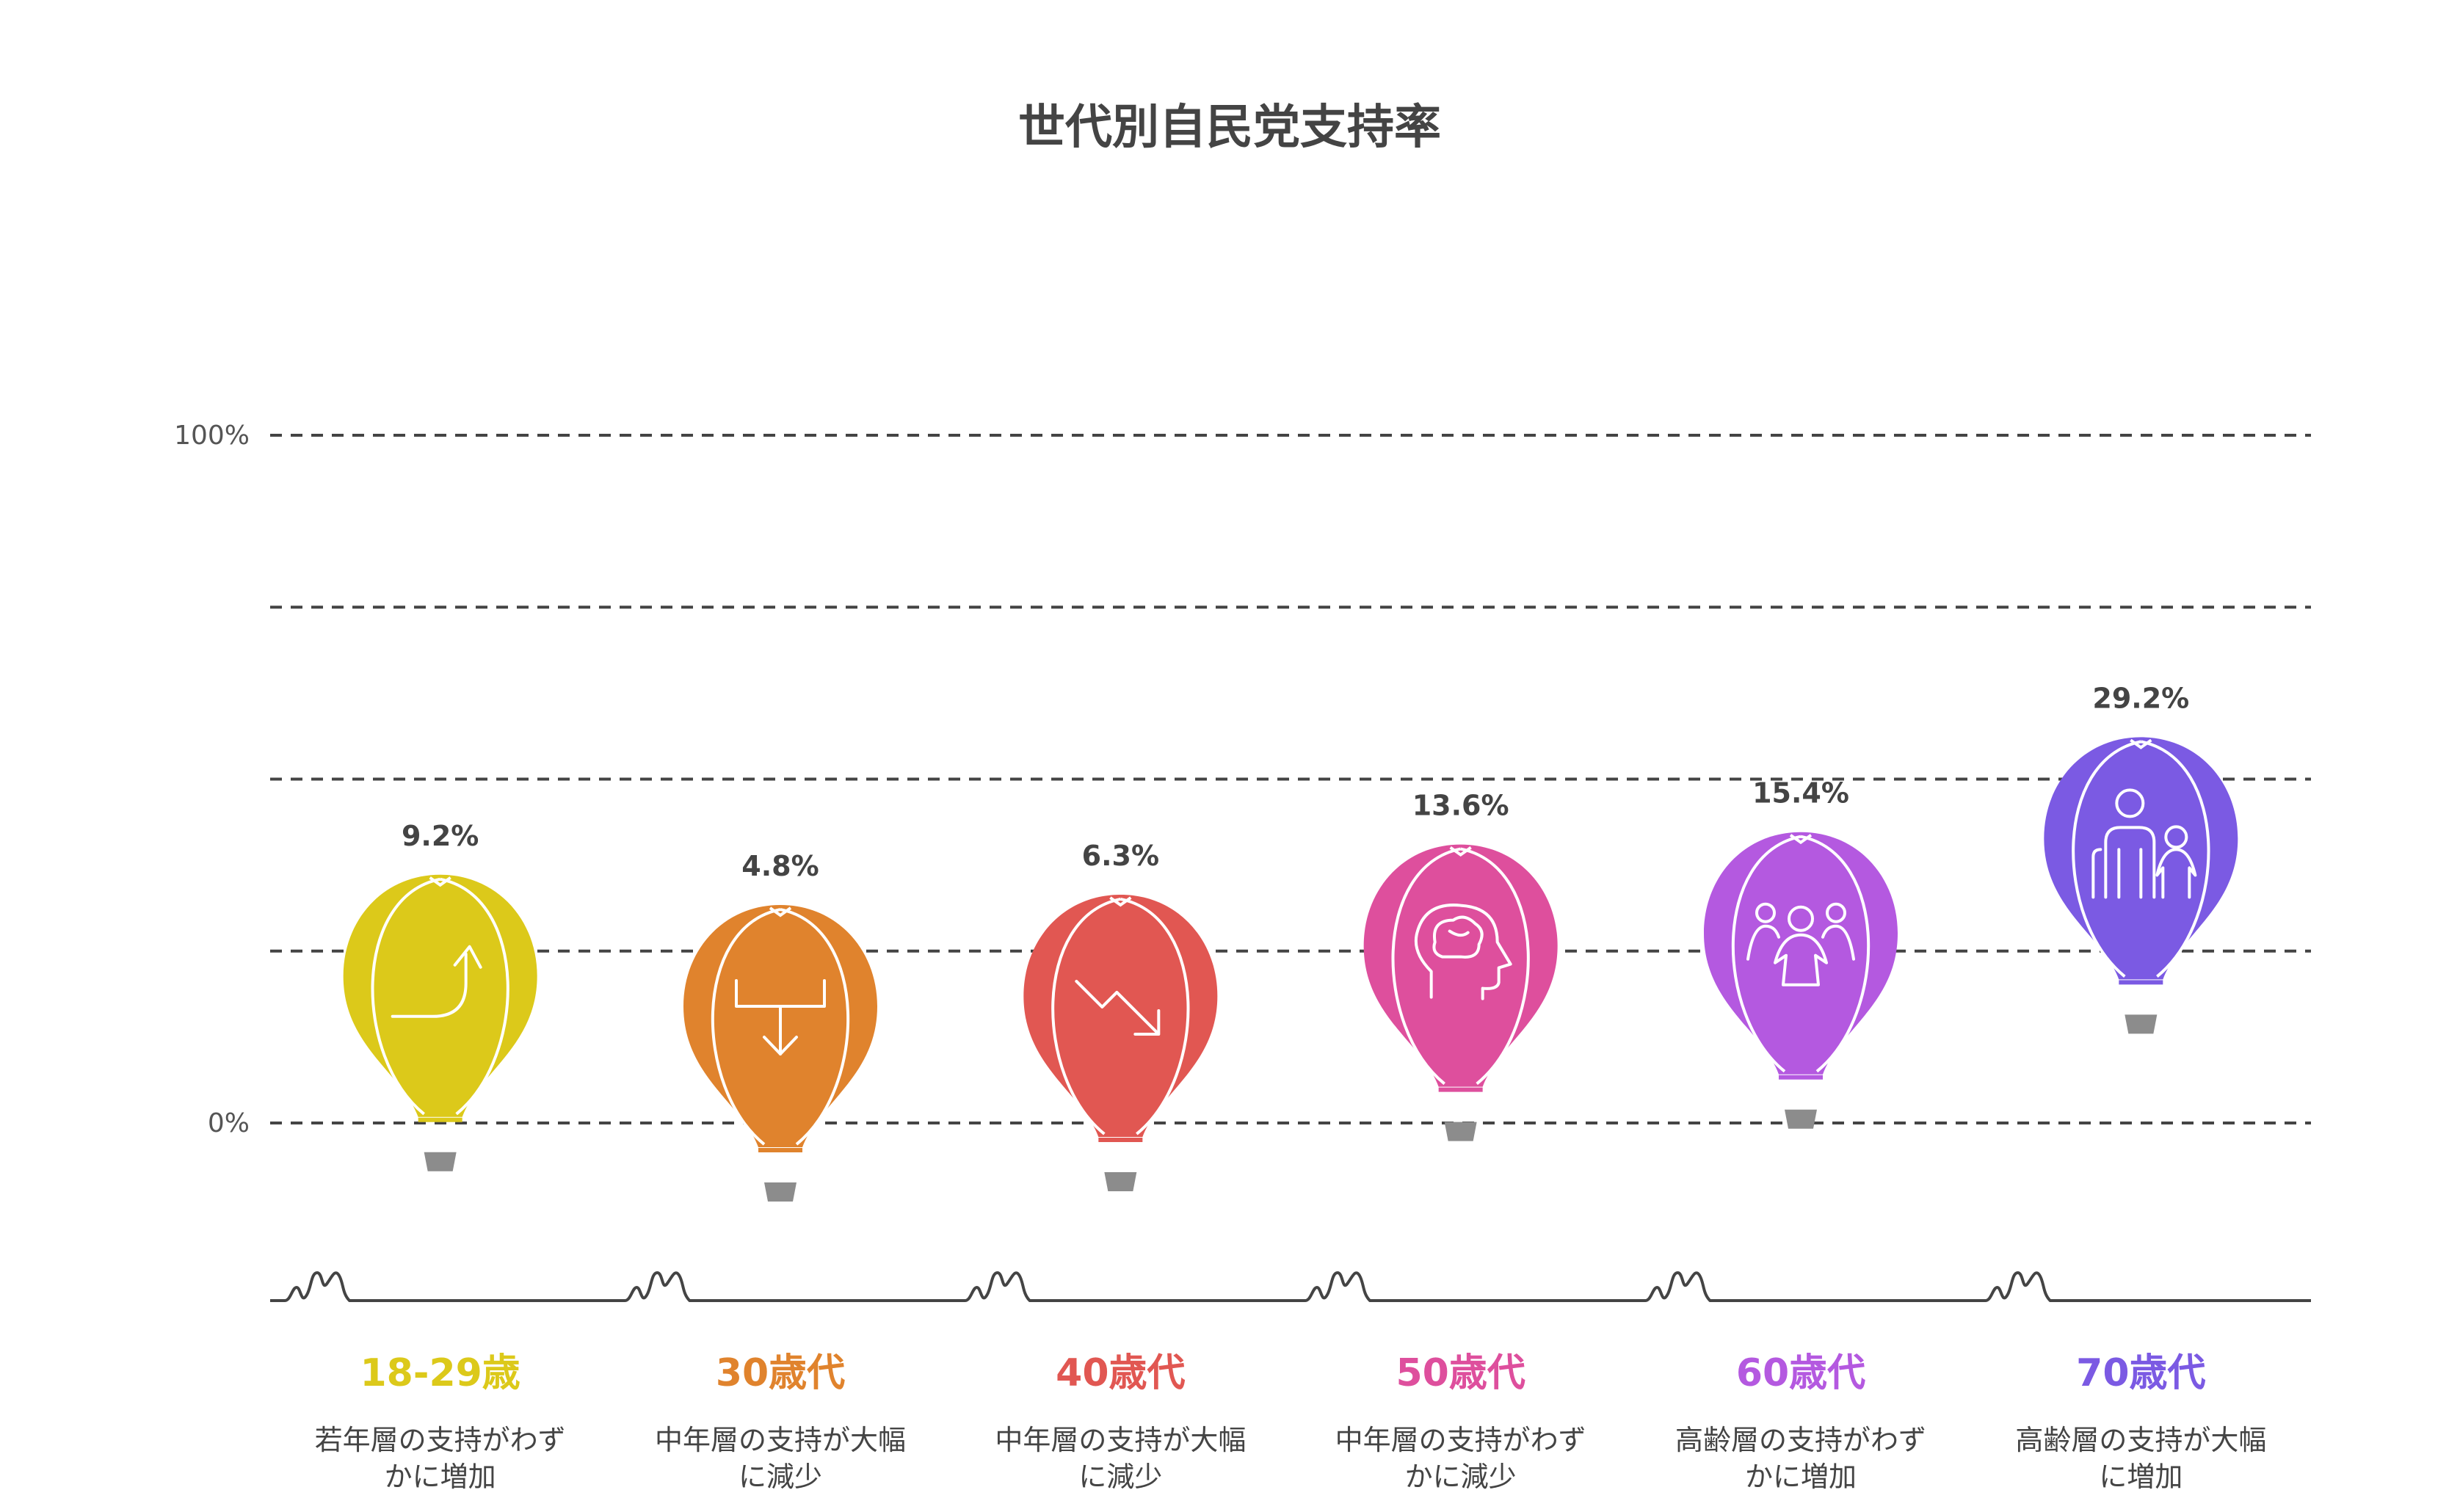 Image resolution: width=2460 pixels, height=1512 pixels. What do you see at coordinates (2144, 843) in the screenshot?
I see `family-icon` at bounding box center [2144, 843].